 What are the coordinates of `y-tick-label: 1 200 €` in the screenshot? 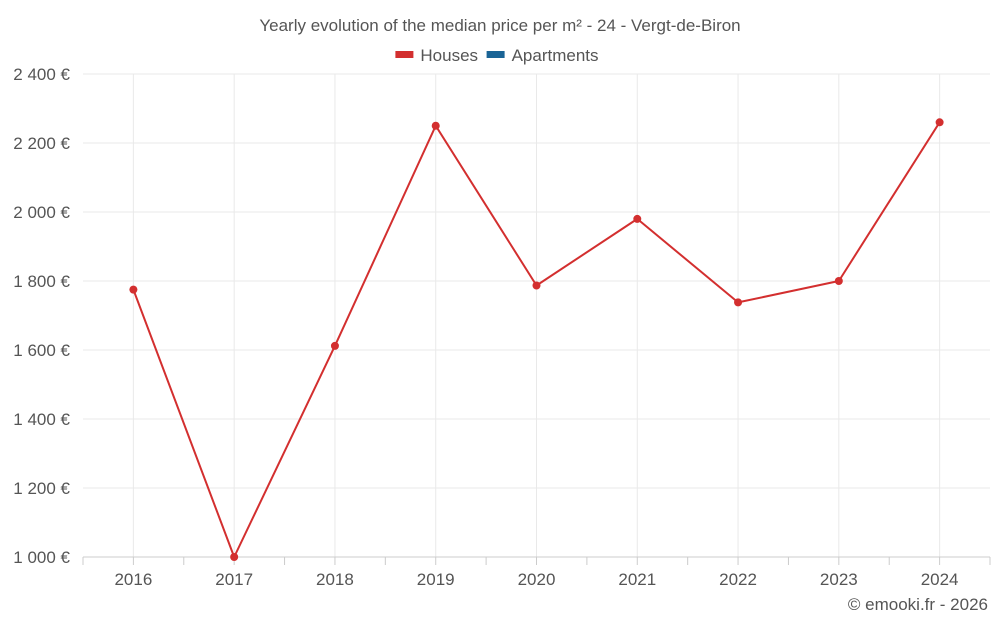 It's located at (41, 488).